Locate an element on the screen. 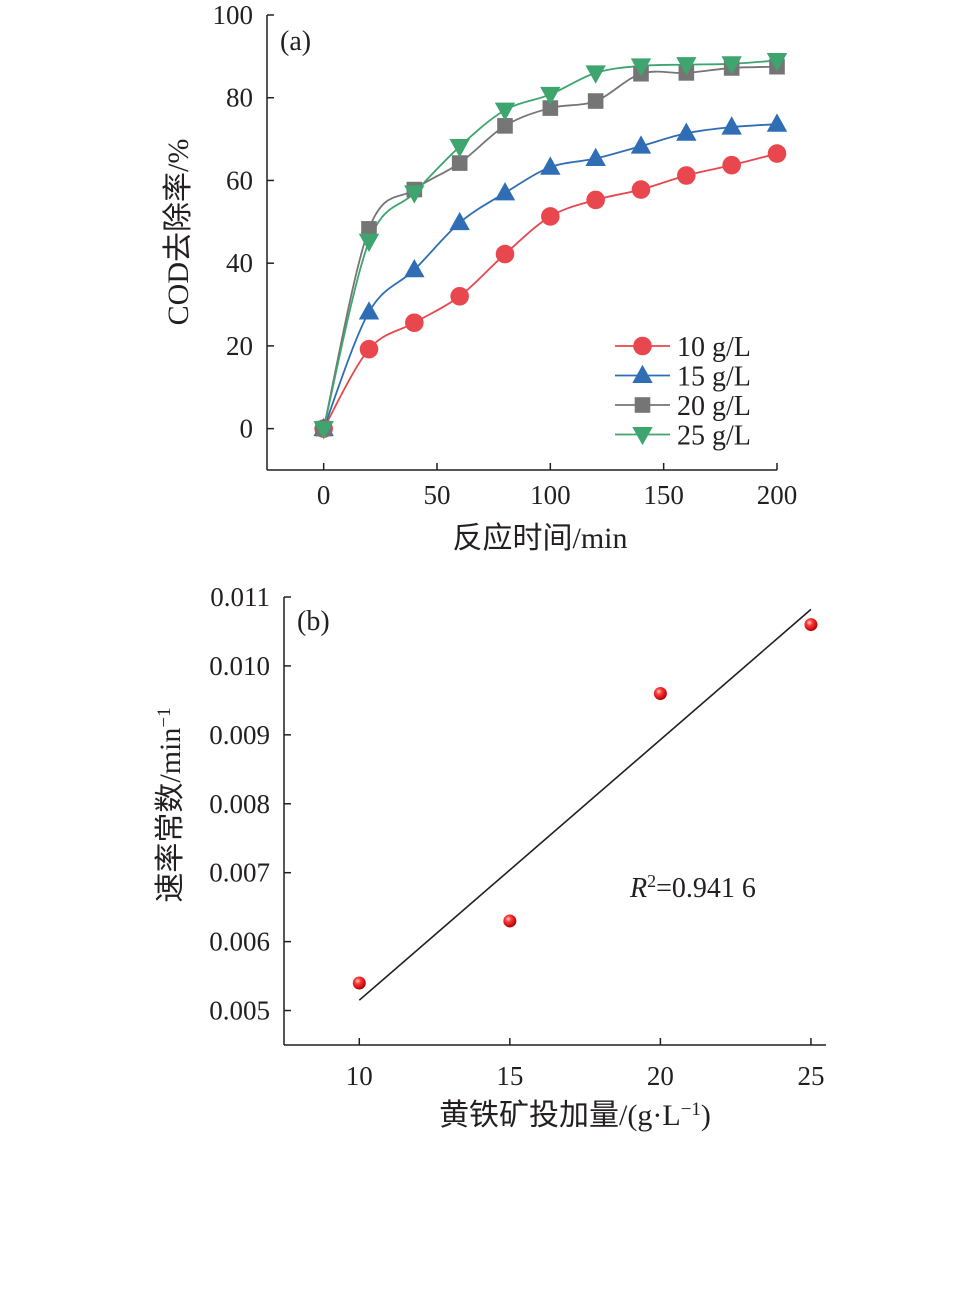 The image size is (963, 1304). chart-b-y-tick-label: 0.007 is located at coordinates (239, 873).